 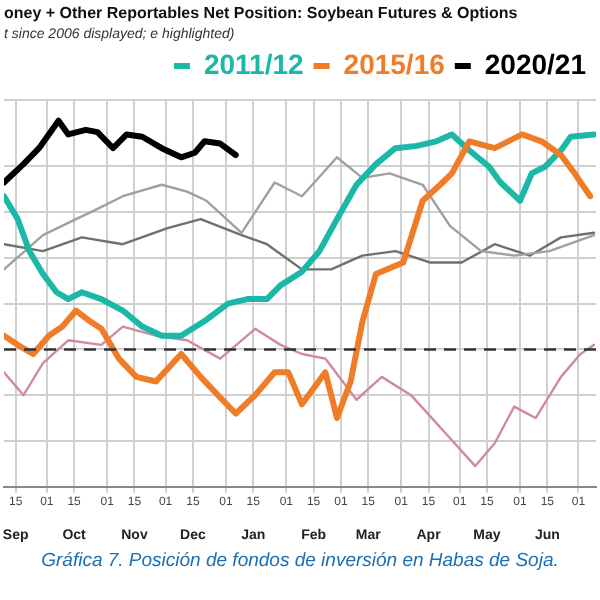 What do you see at coordinates (261, 13) in the screenshot?
I see `chart-title: oney + Other Reportables Net Position: Soybean Futures & Options` at bounding box center [261, 13].